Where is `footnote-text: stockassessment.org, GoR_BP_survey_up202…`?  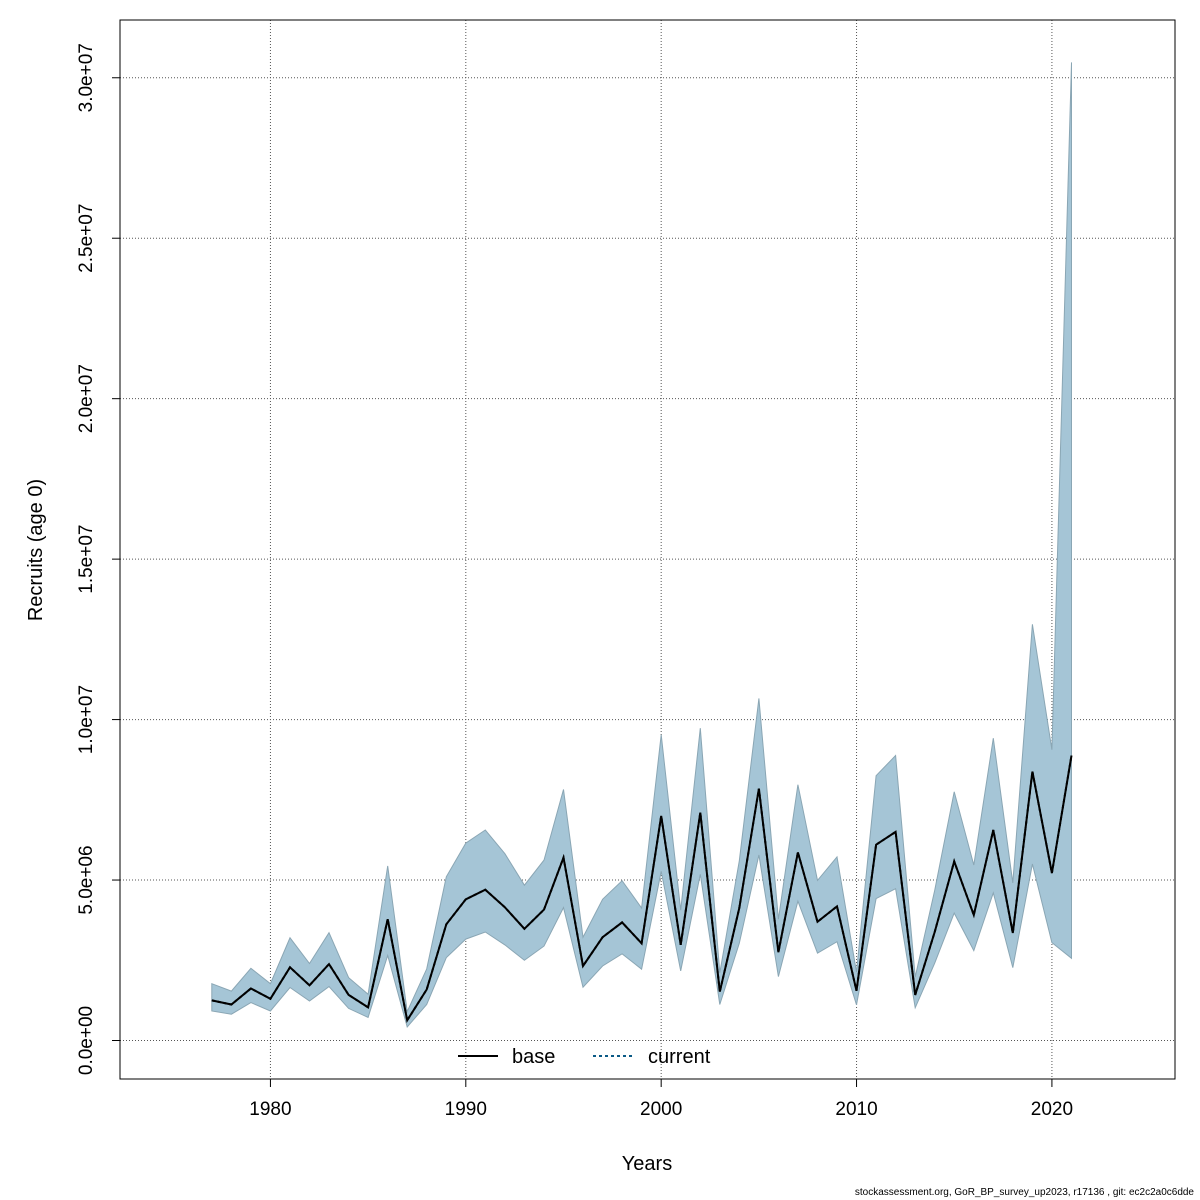
footnote-text: stockassessment.org, GoR_BP_survey_up202… is located at coordinates (1024, 1192).